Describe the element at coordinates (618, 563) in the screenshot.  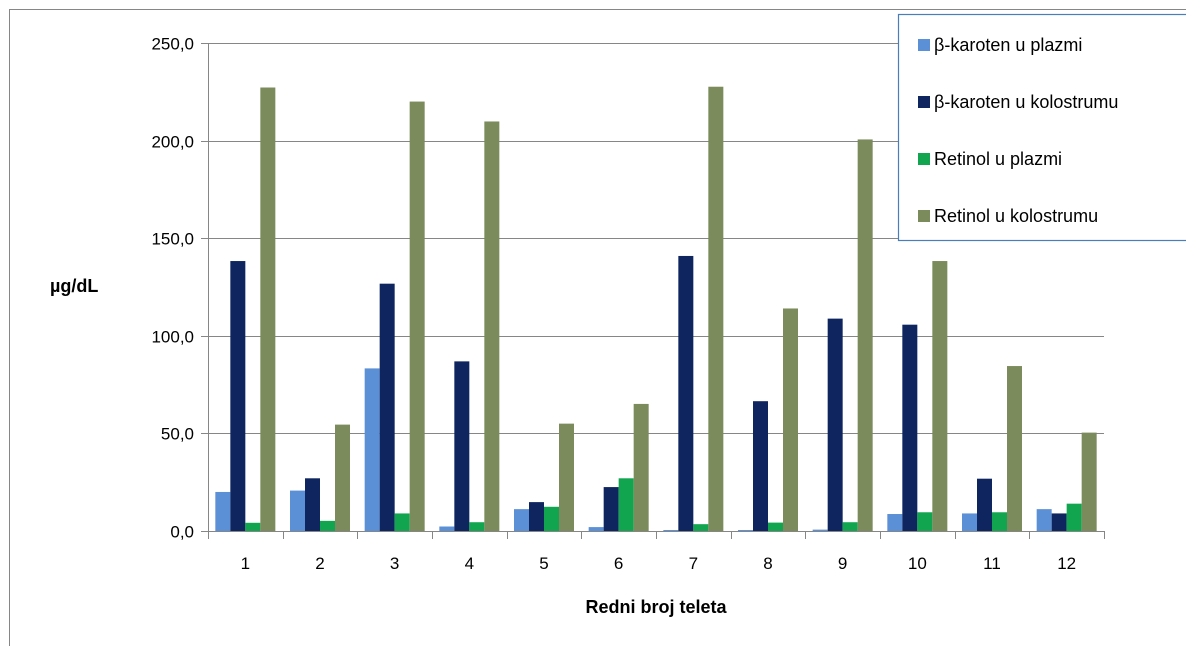
I see `x-tick-label: 6` at that location.